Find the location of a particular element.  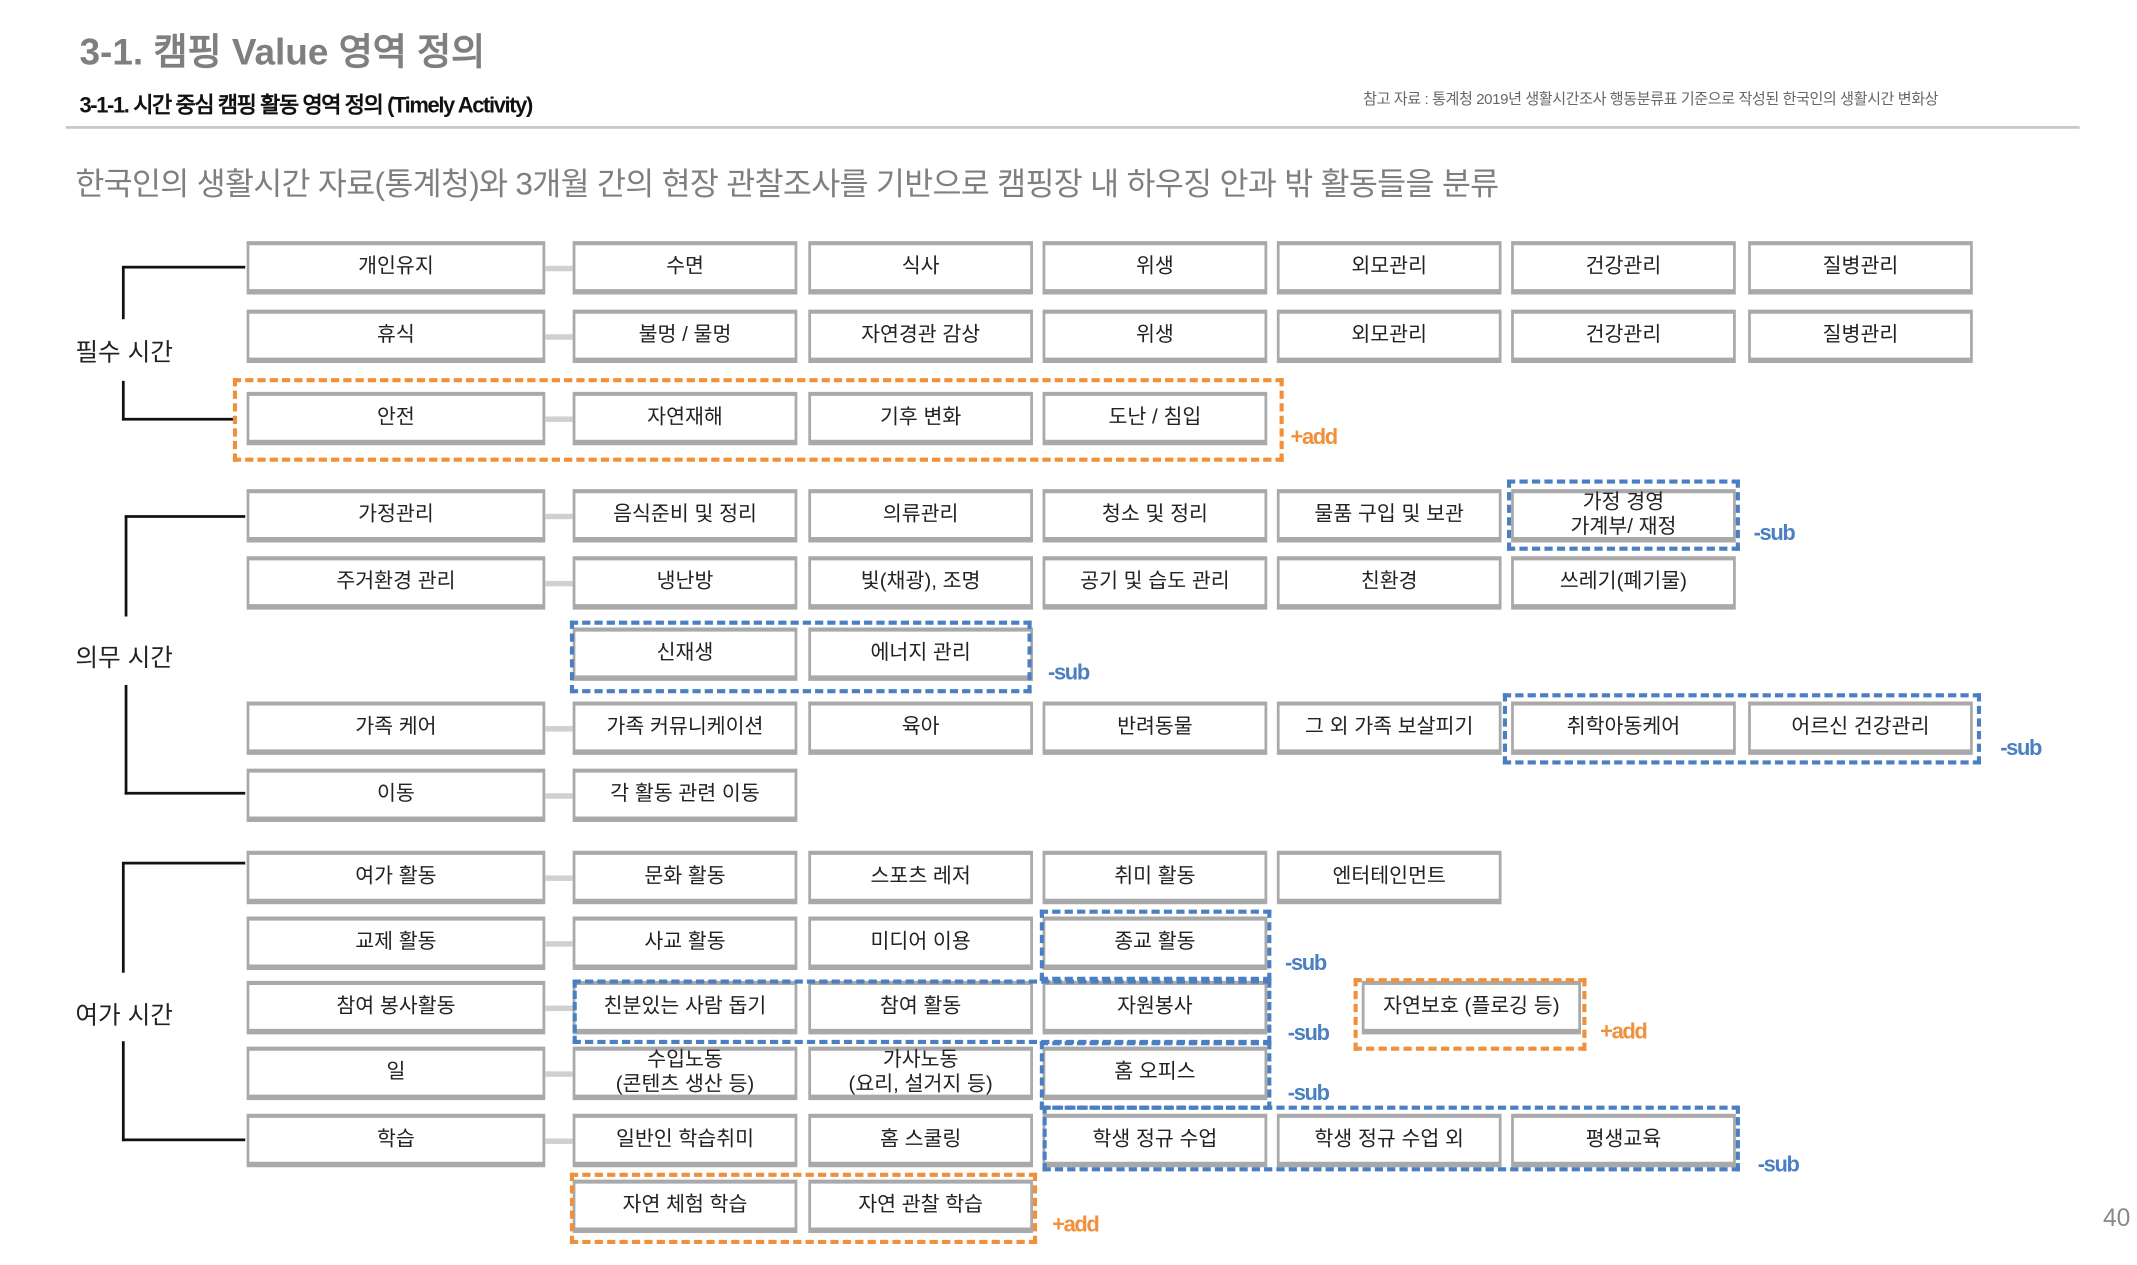

activity-box: 자원봉사 is located at coordinates (1155, 1007).